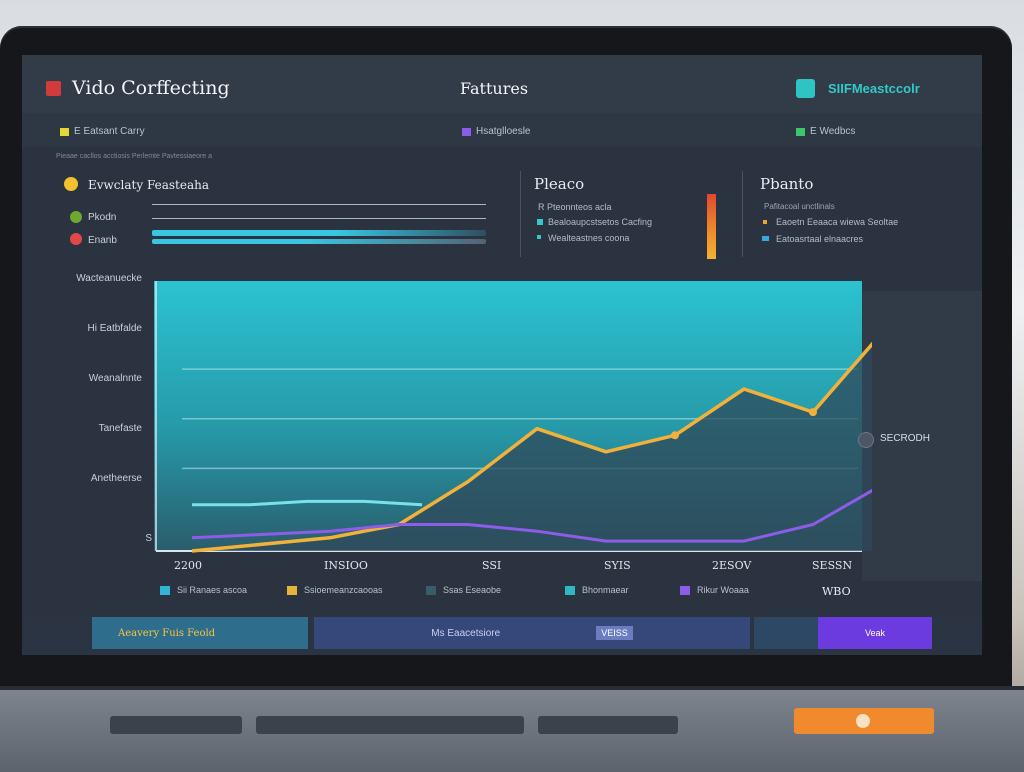 Image resolution: width=1024 pixels, height=772 pixels. What do you see at coordinates (600, 222) in the screenshot?
I see `pleao-item-2: Bealoaupcstsetos Cacfing` at bounding box center [600, 222].